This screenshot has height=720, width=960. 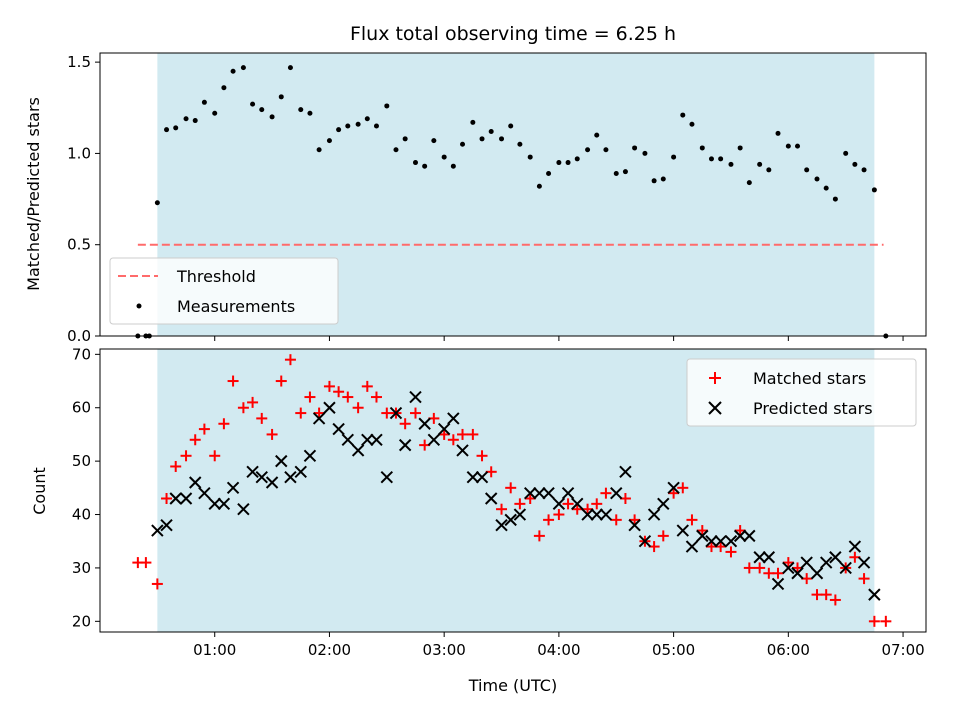 What do you see at coordinates (512, 685) in the screenshot?
I see `x-axis-label: Time (UTC)` at bounding box center [512, 685].